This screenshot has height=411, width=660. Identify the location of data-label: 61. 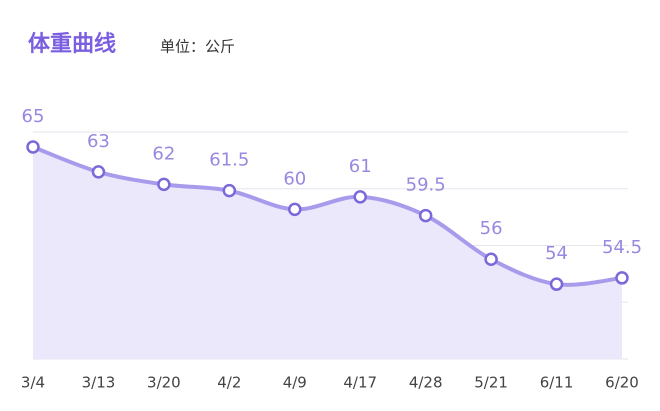
(360, 166).